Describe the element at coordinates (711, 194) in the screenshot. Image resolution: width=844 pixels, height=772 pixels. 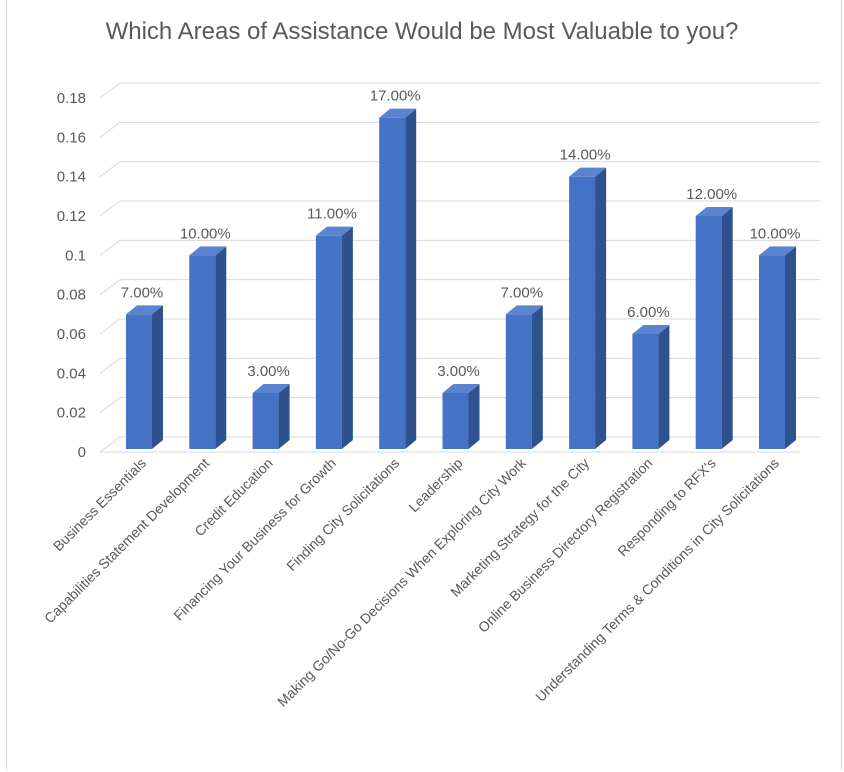
I see `data-label: 12.00%` at that location.